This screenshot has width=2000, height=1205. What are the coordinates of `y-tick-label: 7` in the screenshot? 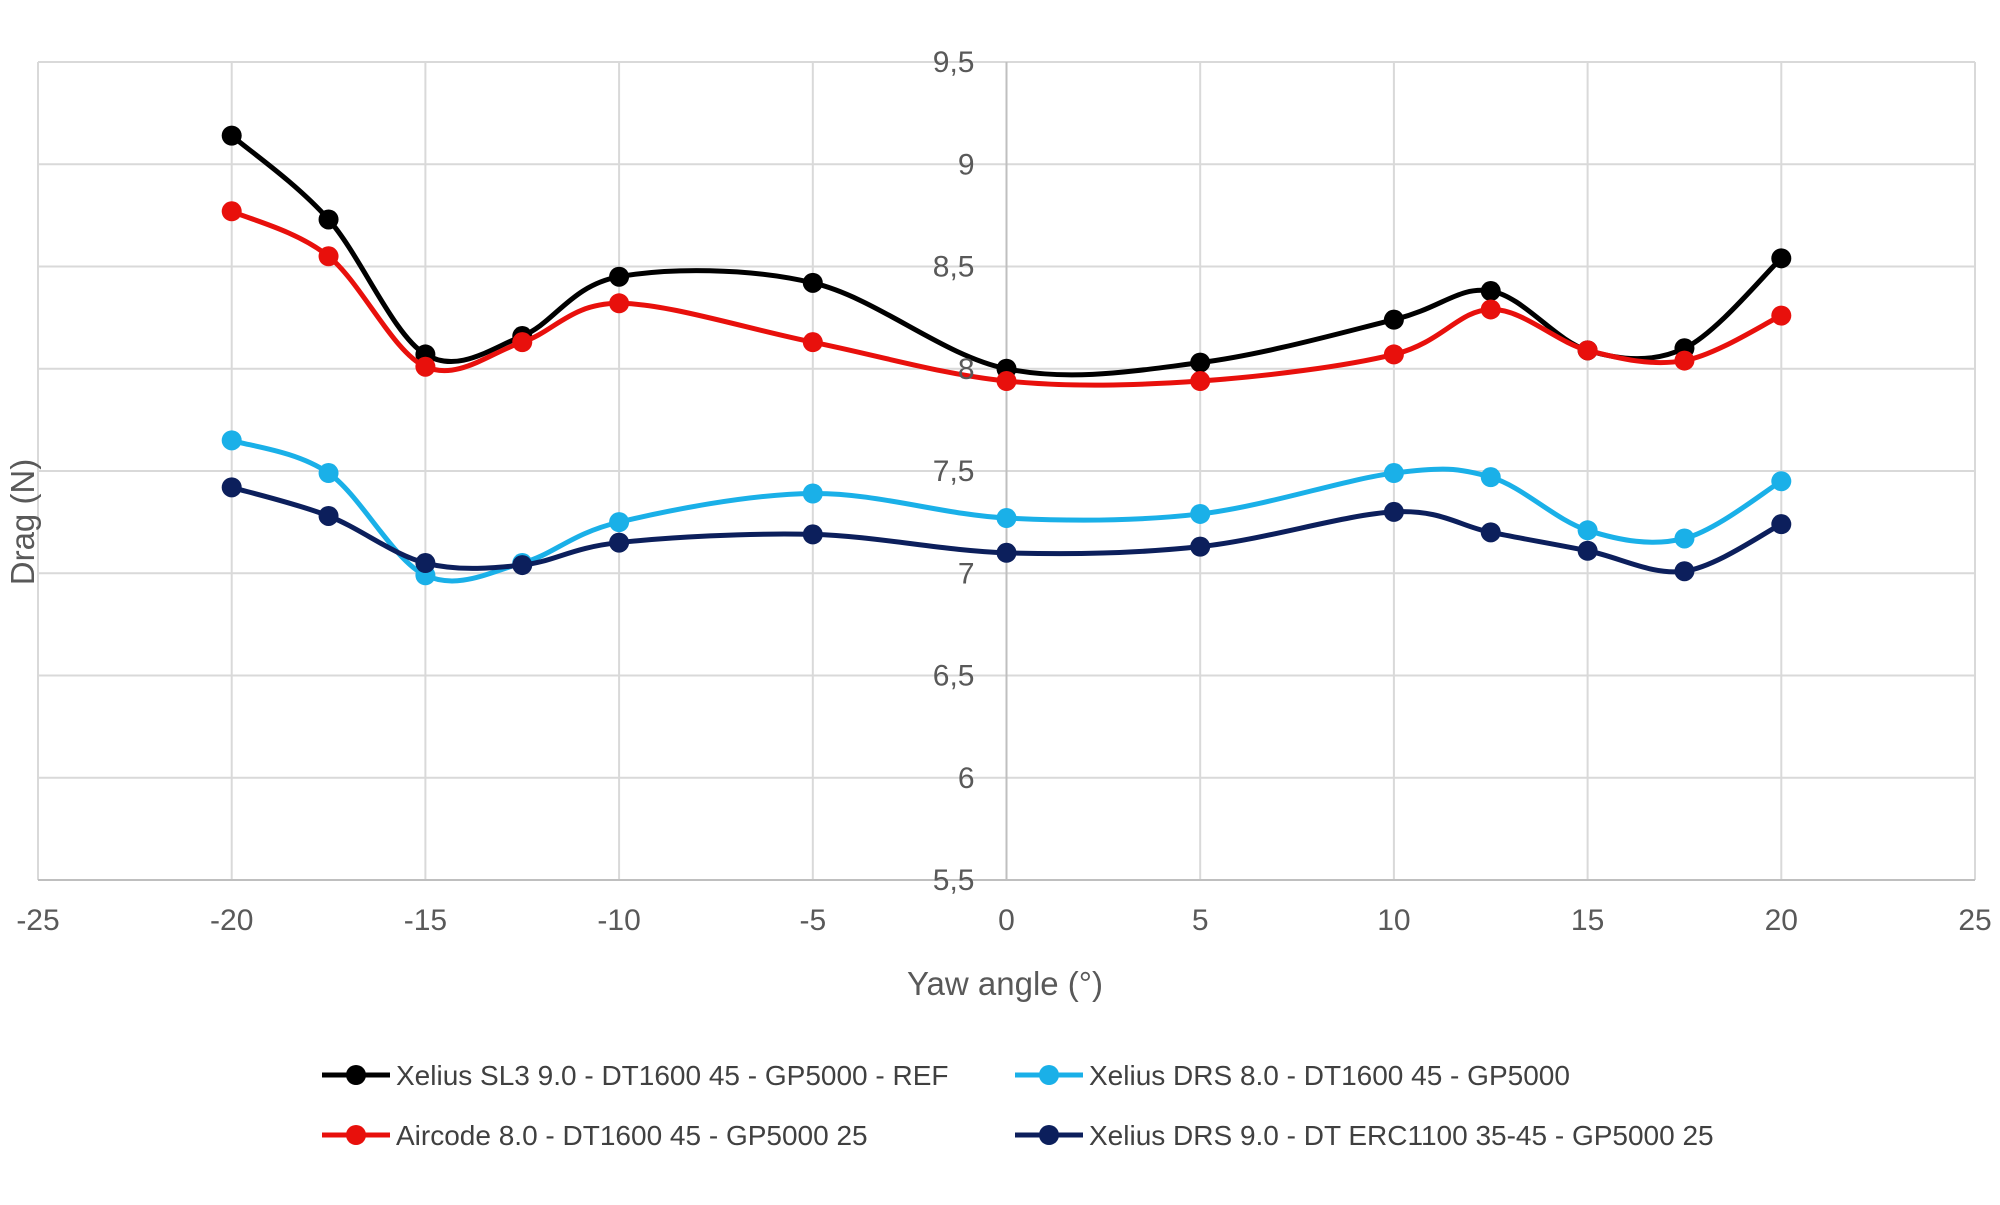 It's located at (966, 573).